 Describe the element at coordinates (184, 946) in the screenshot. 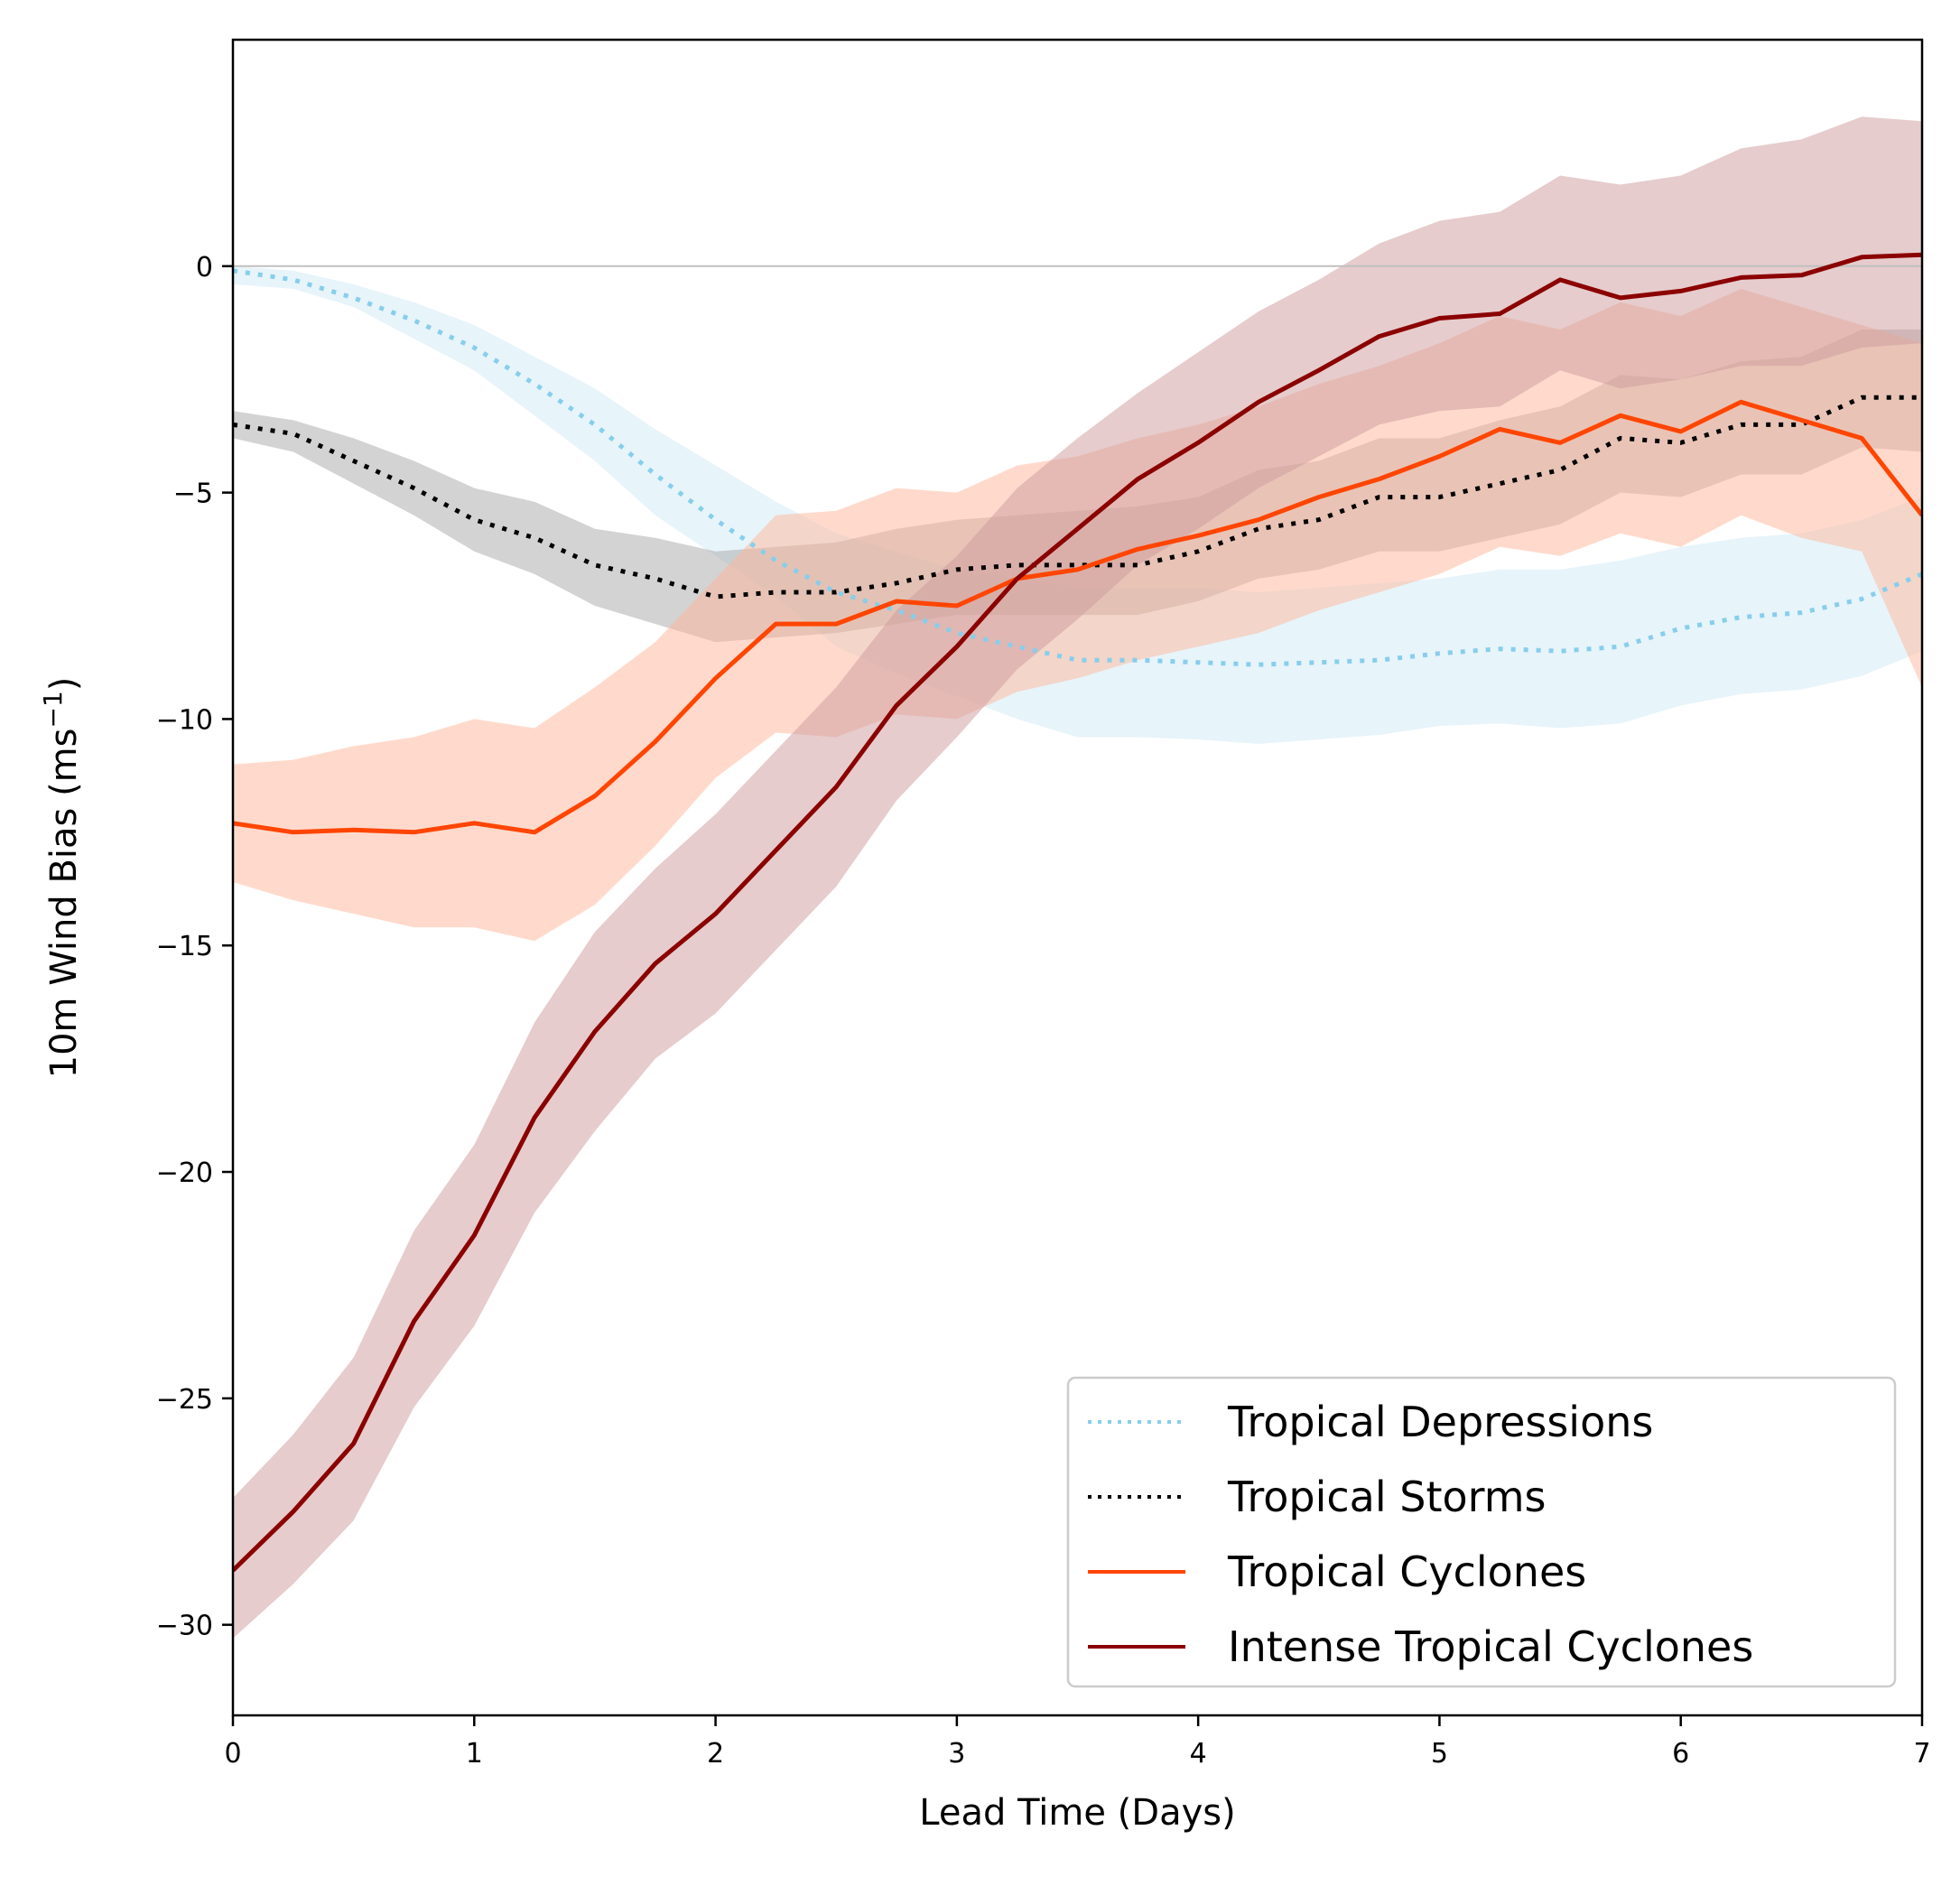

I see `y-tick-label: −15` at that location.